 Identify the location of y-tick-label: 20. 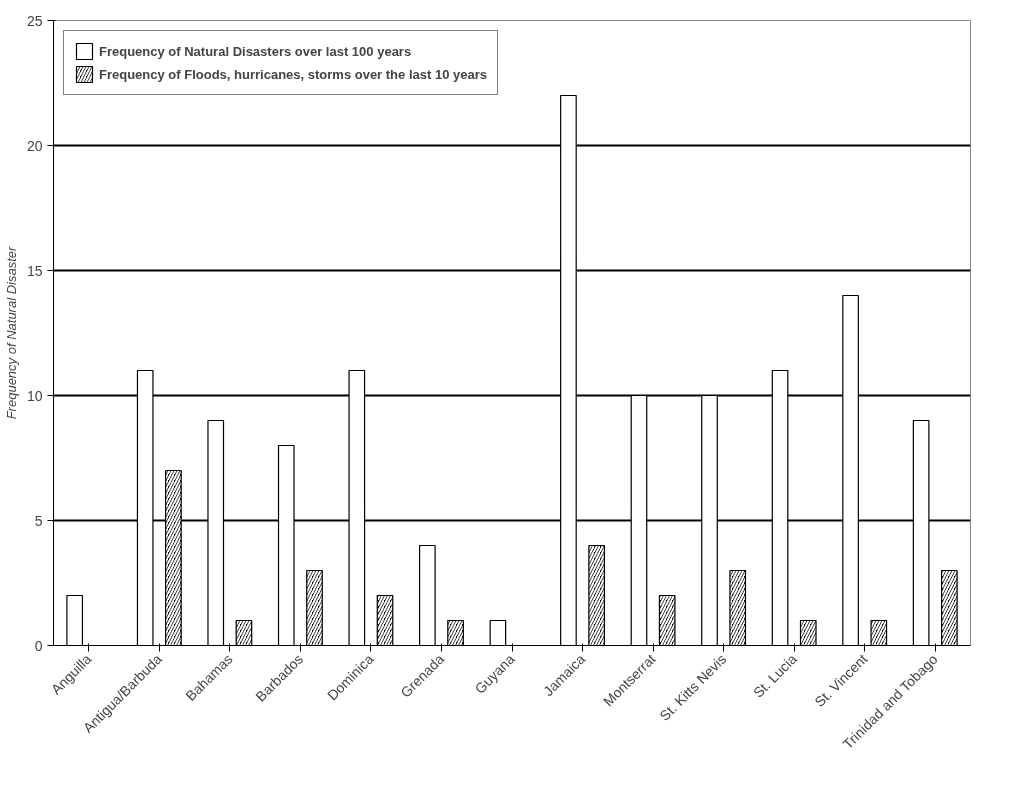
(34, 145).